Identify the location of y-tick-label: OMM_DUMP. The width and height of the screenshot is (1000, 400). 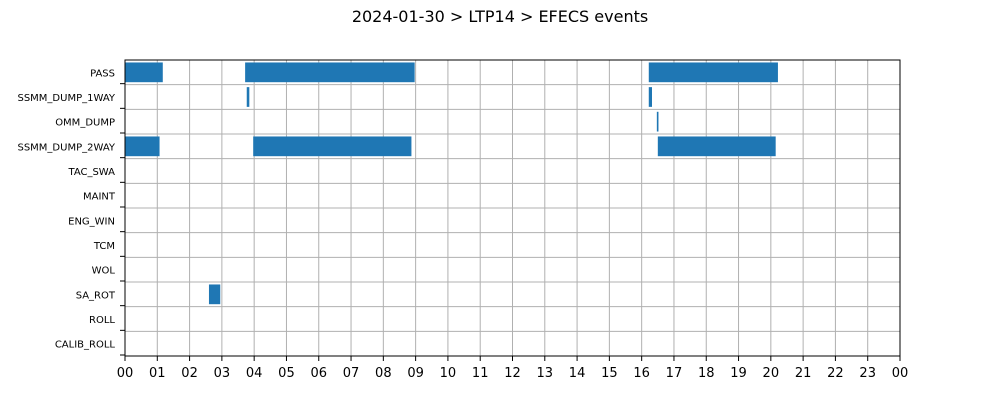
(85, 123).